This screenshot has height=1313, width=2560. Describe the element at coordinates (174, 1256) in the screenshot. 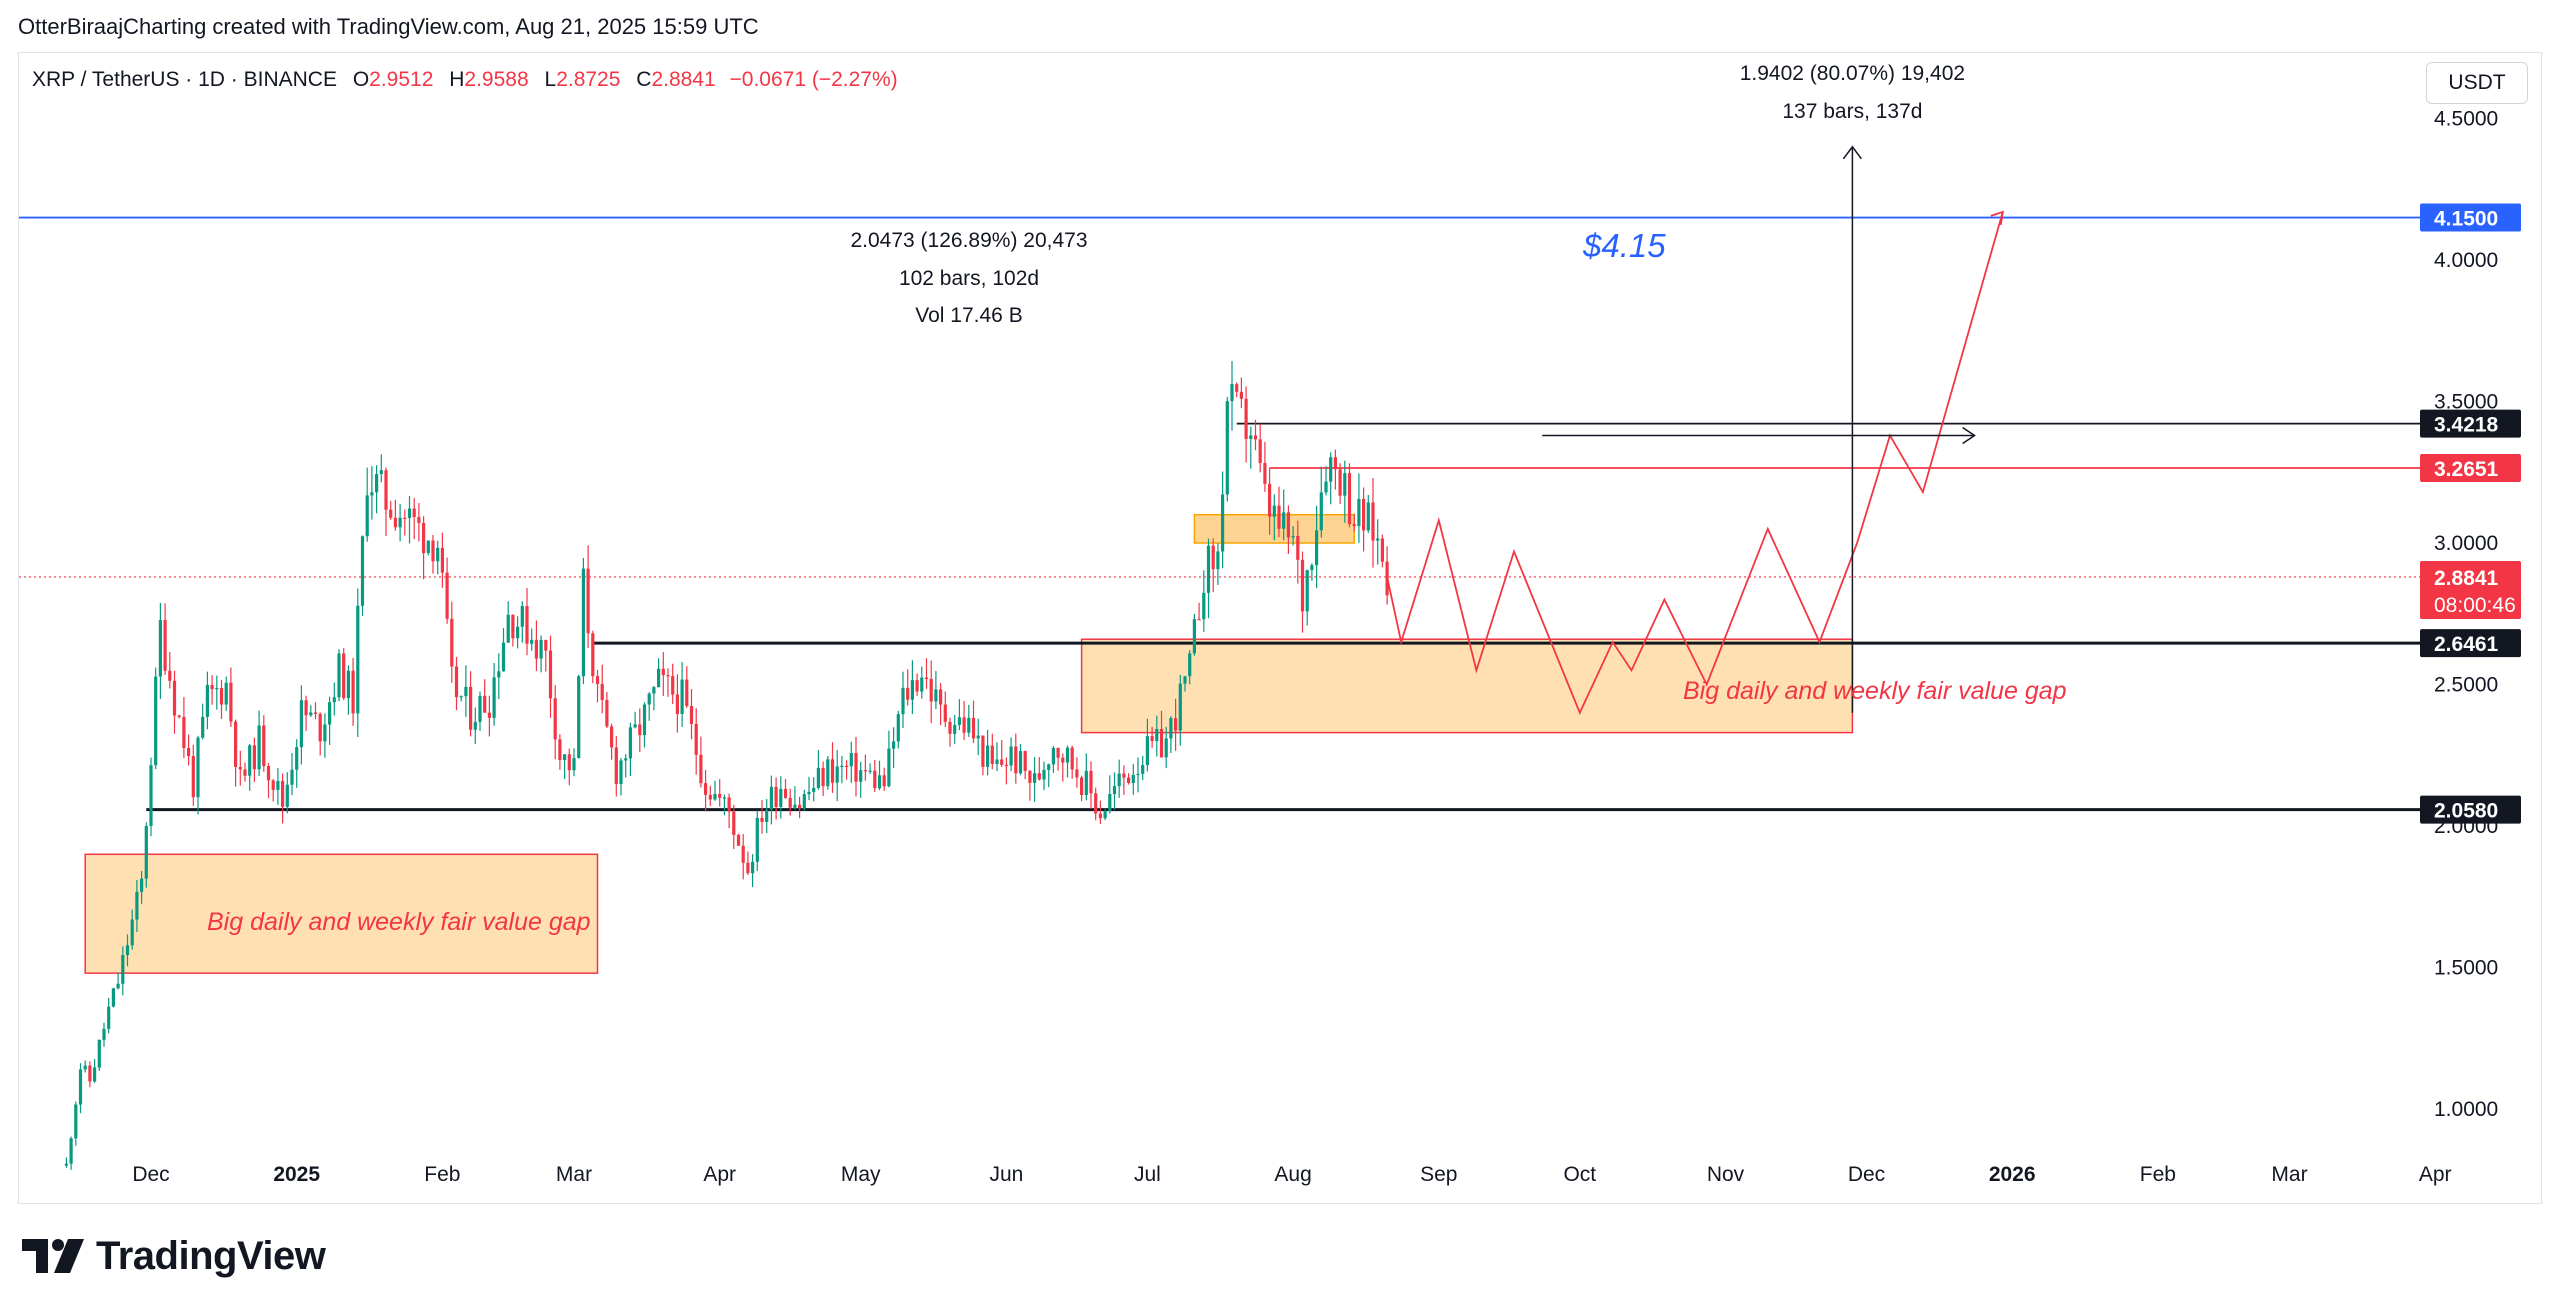

I see `tradingview-logo: TradingView` at that location.